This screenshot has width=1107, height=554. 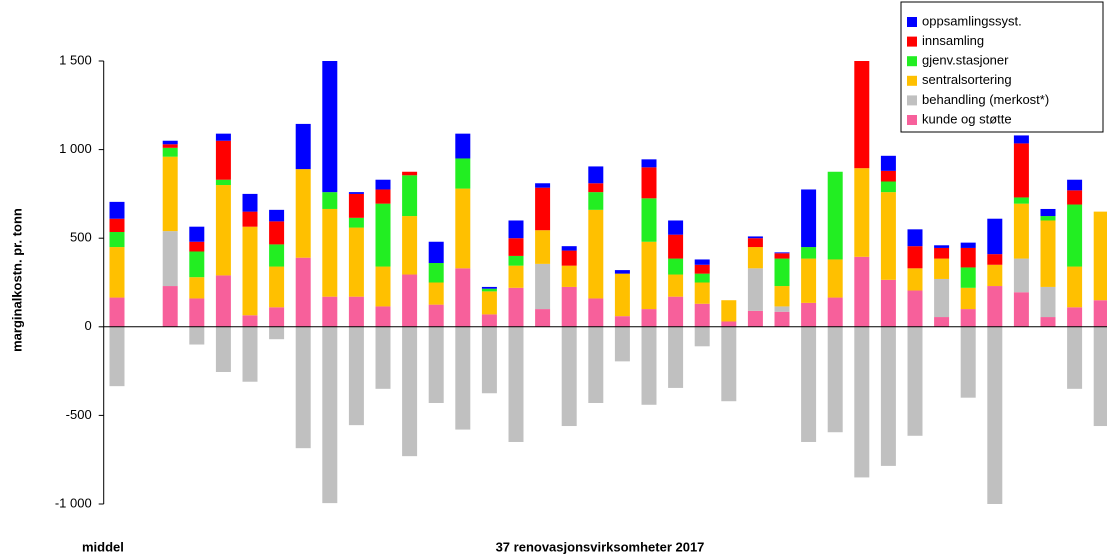 What do you see at coordinates (985, 99) in the screenshot?
I see `legend-label: behandling (merkost*)` at bounding box center [985, 99].